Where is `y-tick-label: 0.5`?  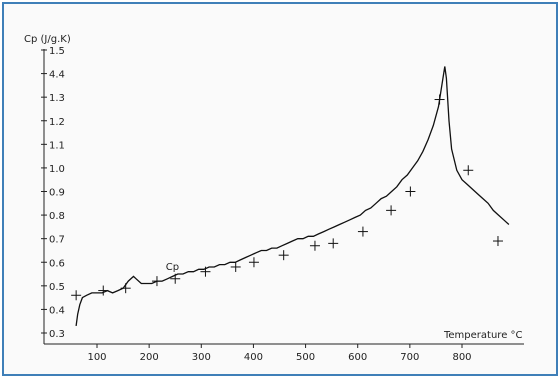 y-tick-label: 0.5 is located at coordinates (57, 287).